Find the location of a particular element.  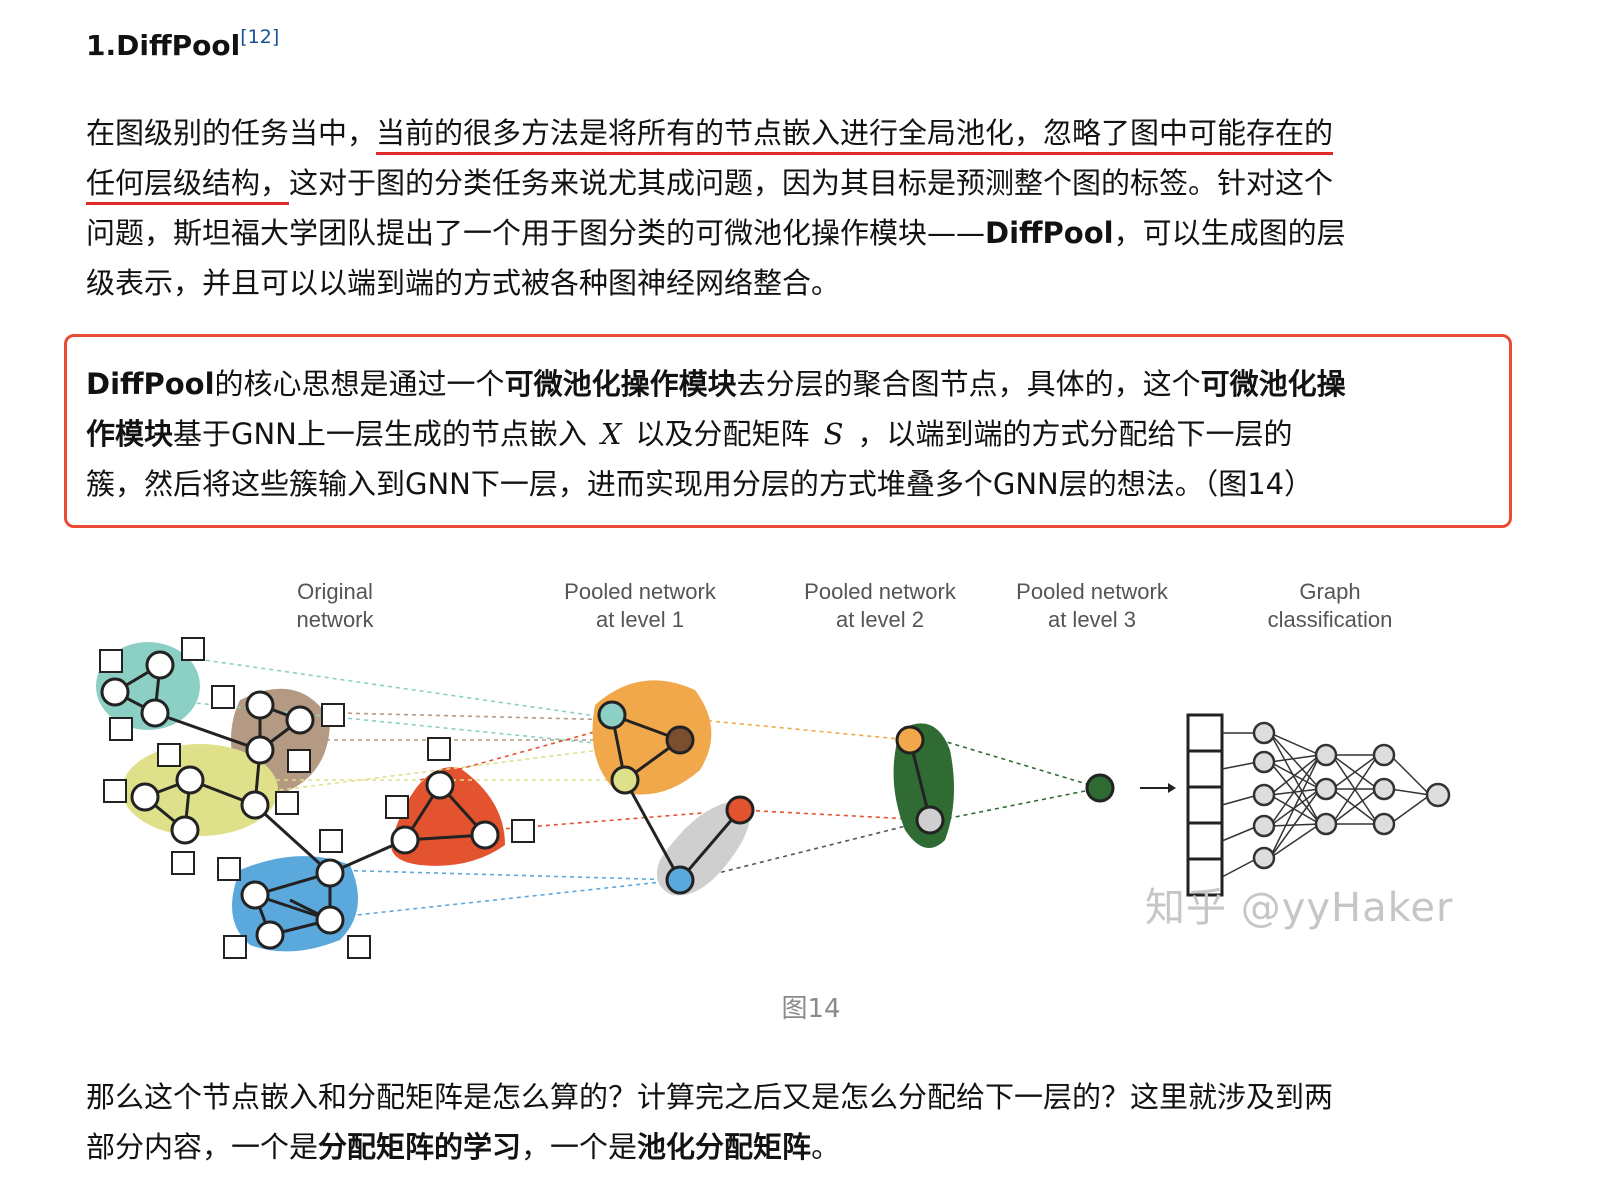

mlp-connections is located at coordinates (1326, 805).